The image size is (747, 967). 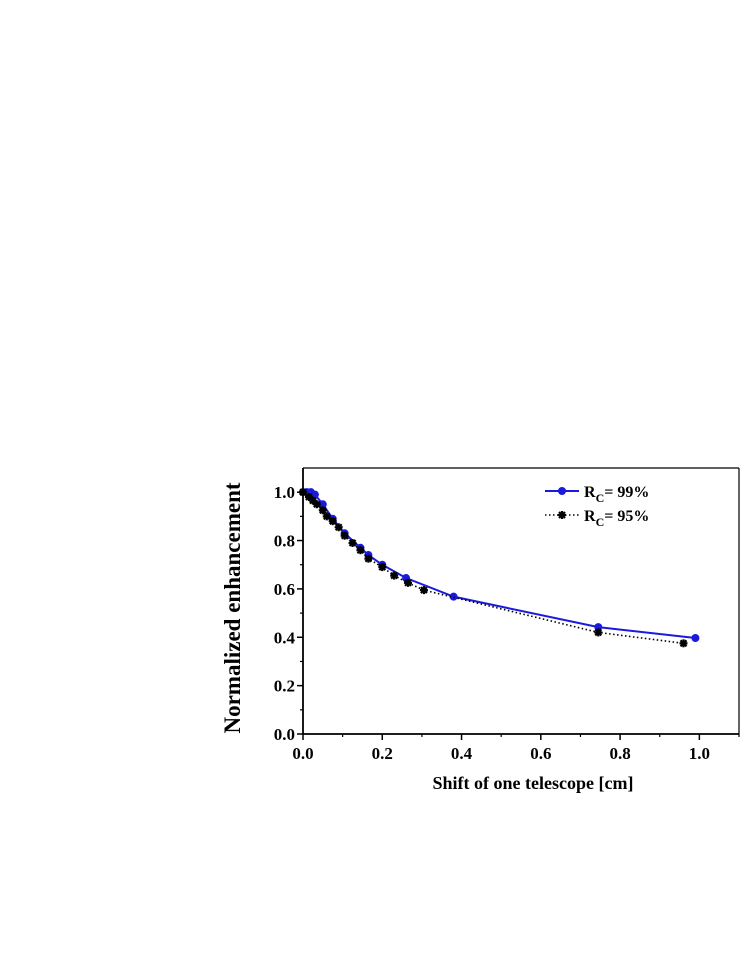 I want to click on legend-item: RC= 95%, so click(x=597, y=518).